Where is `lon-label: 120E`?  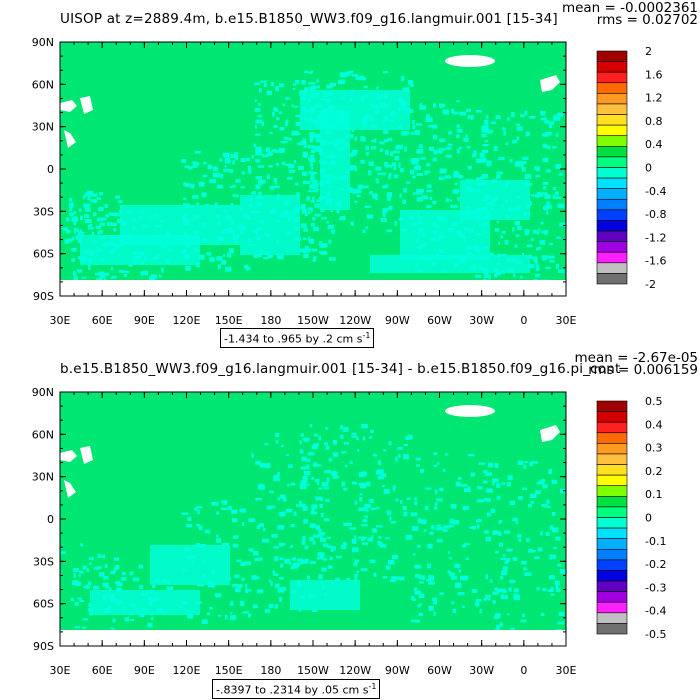
lon-label: 120E is located at coordinates (187, 320).